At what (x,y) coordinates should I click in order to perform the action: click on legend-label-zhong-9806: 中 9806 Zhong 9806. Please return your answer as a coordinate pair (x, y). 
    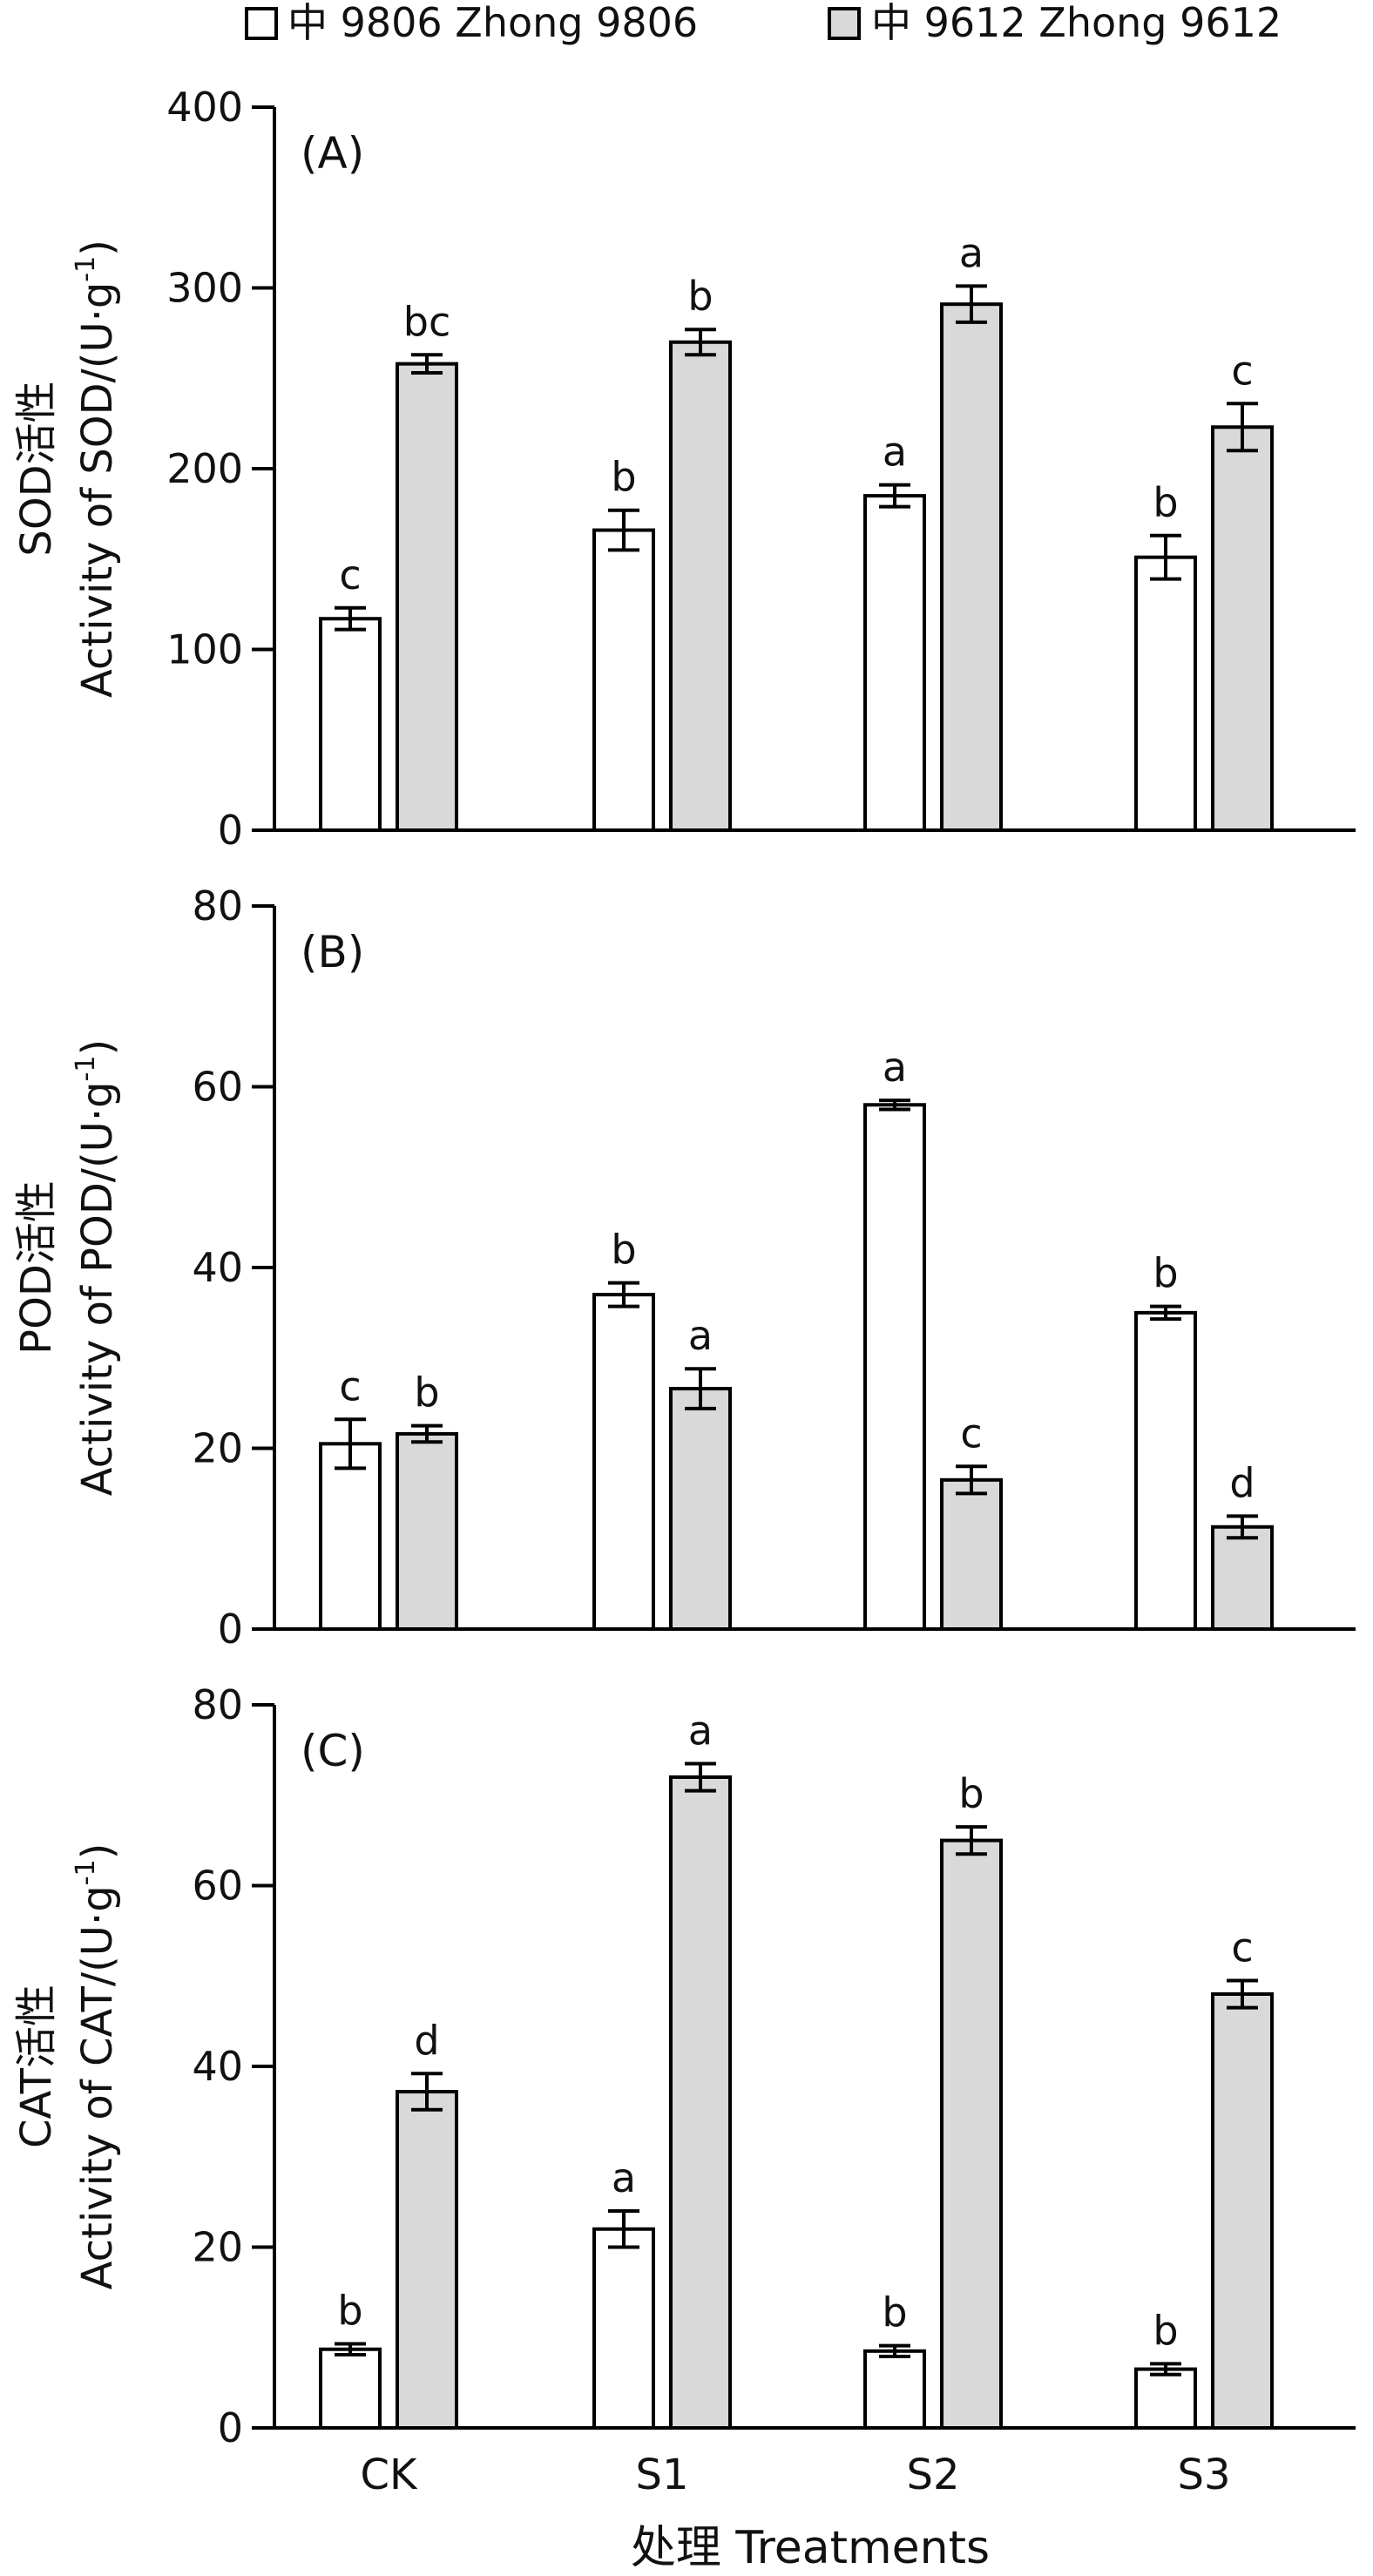
    Looking at the image, I should click on (492, 23).